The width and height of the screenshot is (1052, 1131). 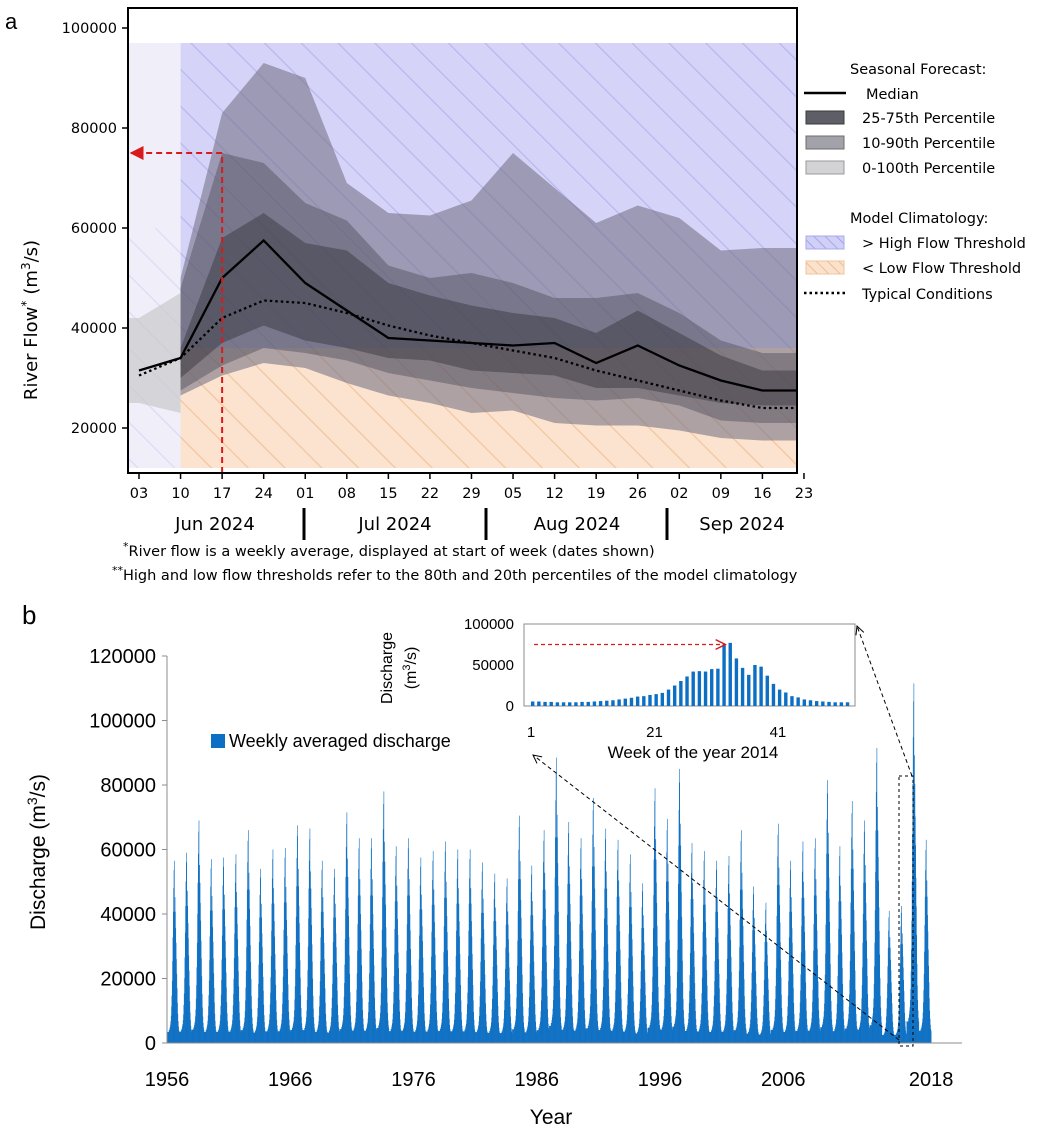 What do you see at coordinates (773, 694) in the screenshot?
I see `inset-bar` at bounding box center [773, 694].